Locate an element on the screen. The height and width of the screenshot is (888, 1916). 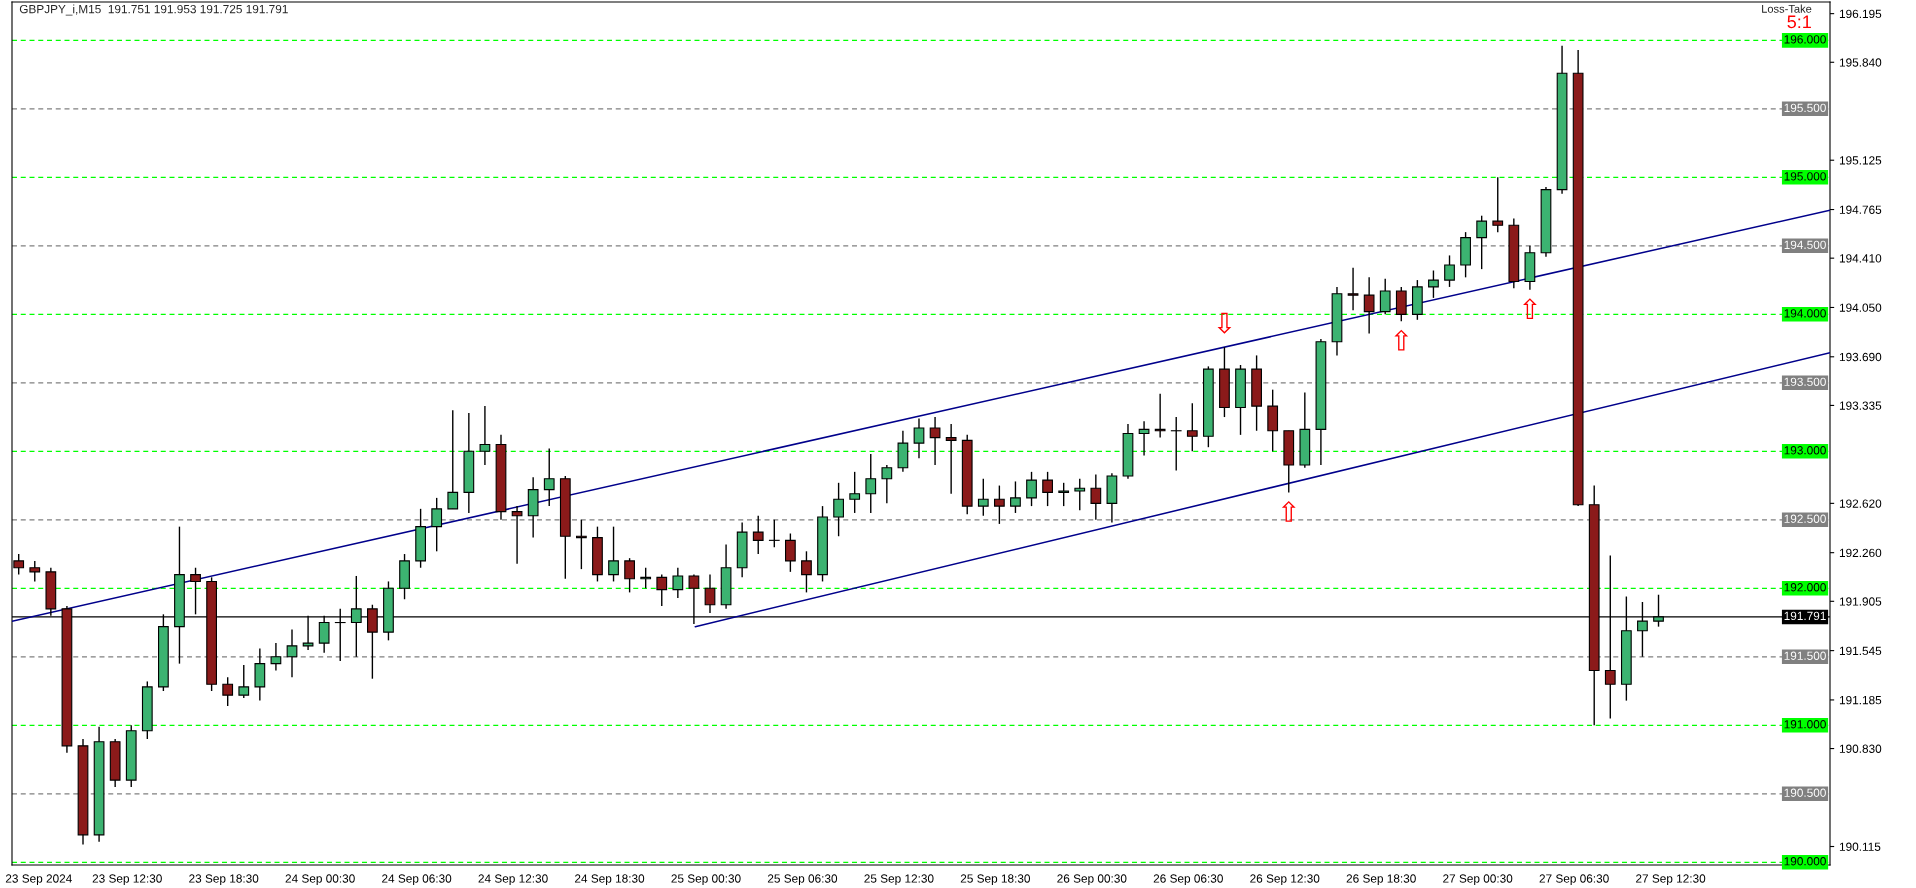
y-tick-label: 191.185 is located at coordinates (1860, 700).